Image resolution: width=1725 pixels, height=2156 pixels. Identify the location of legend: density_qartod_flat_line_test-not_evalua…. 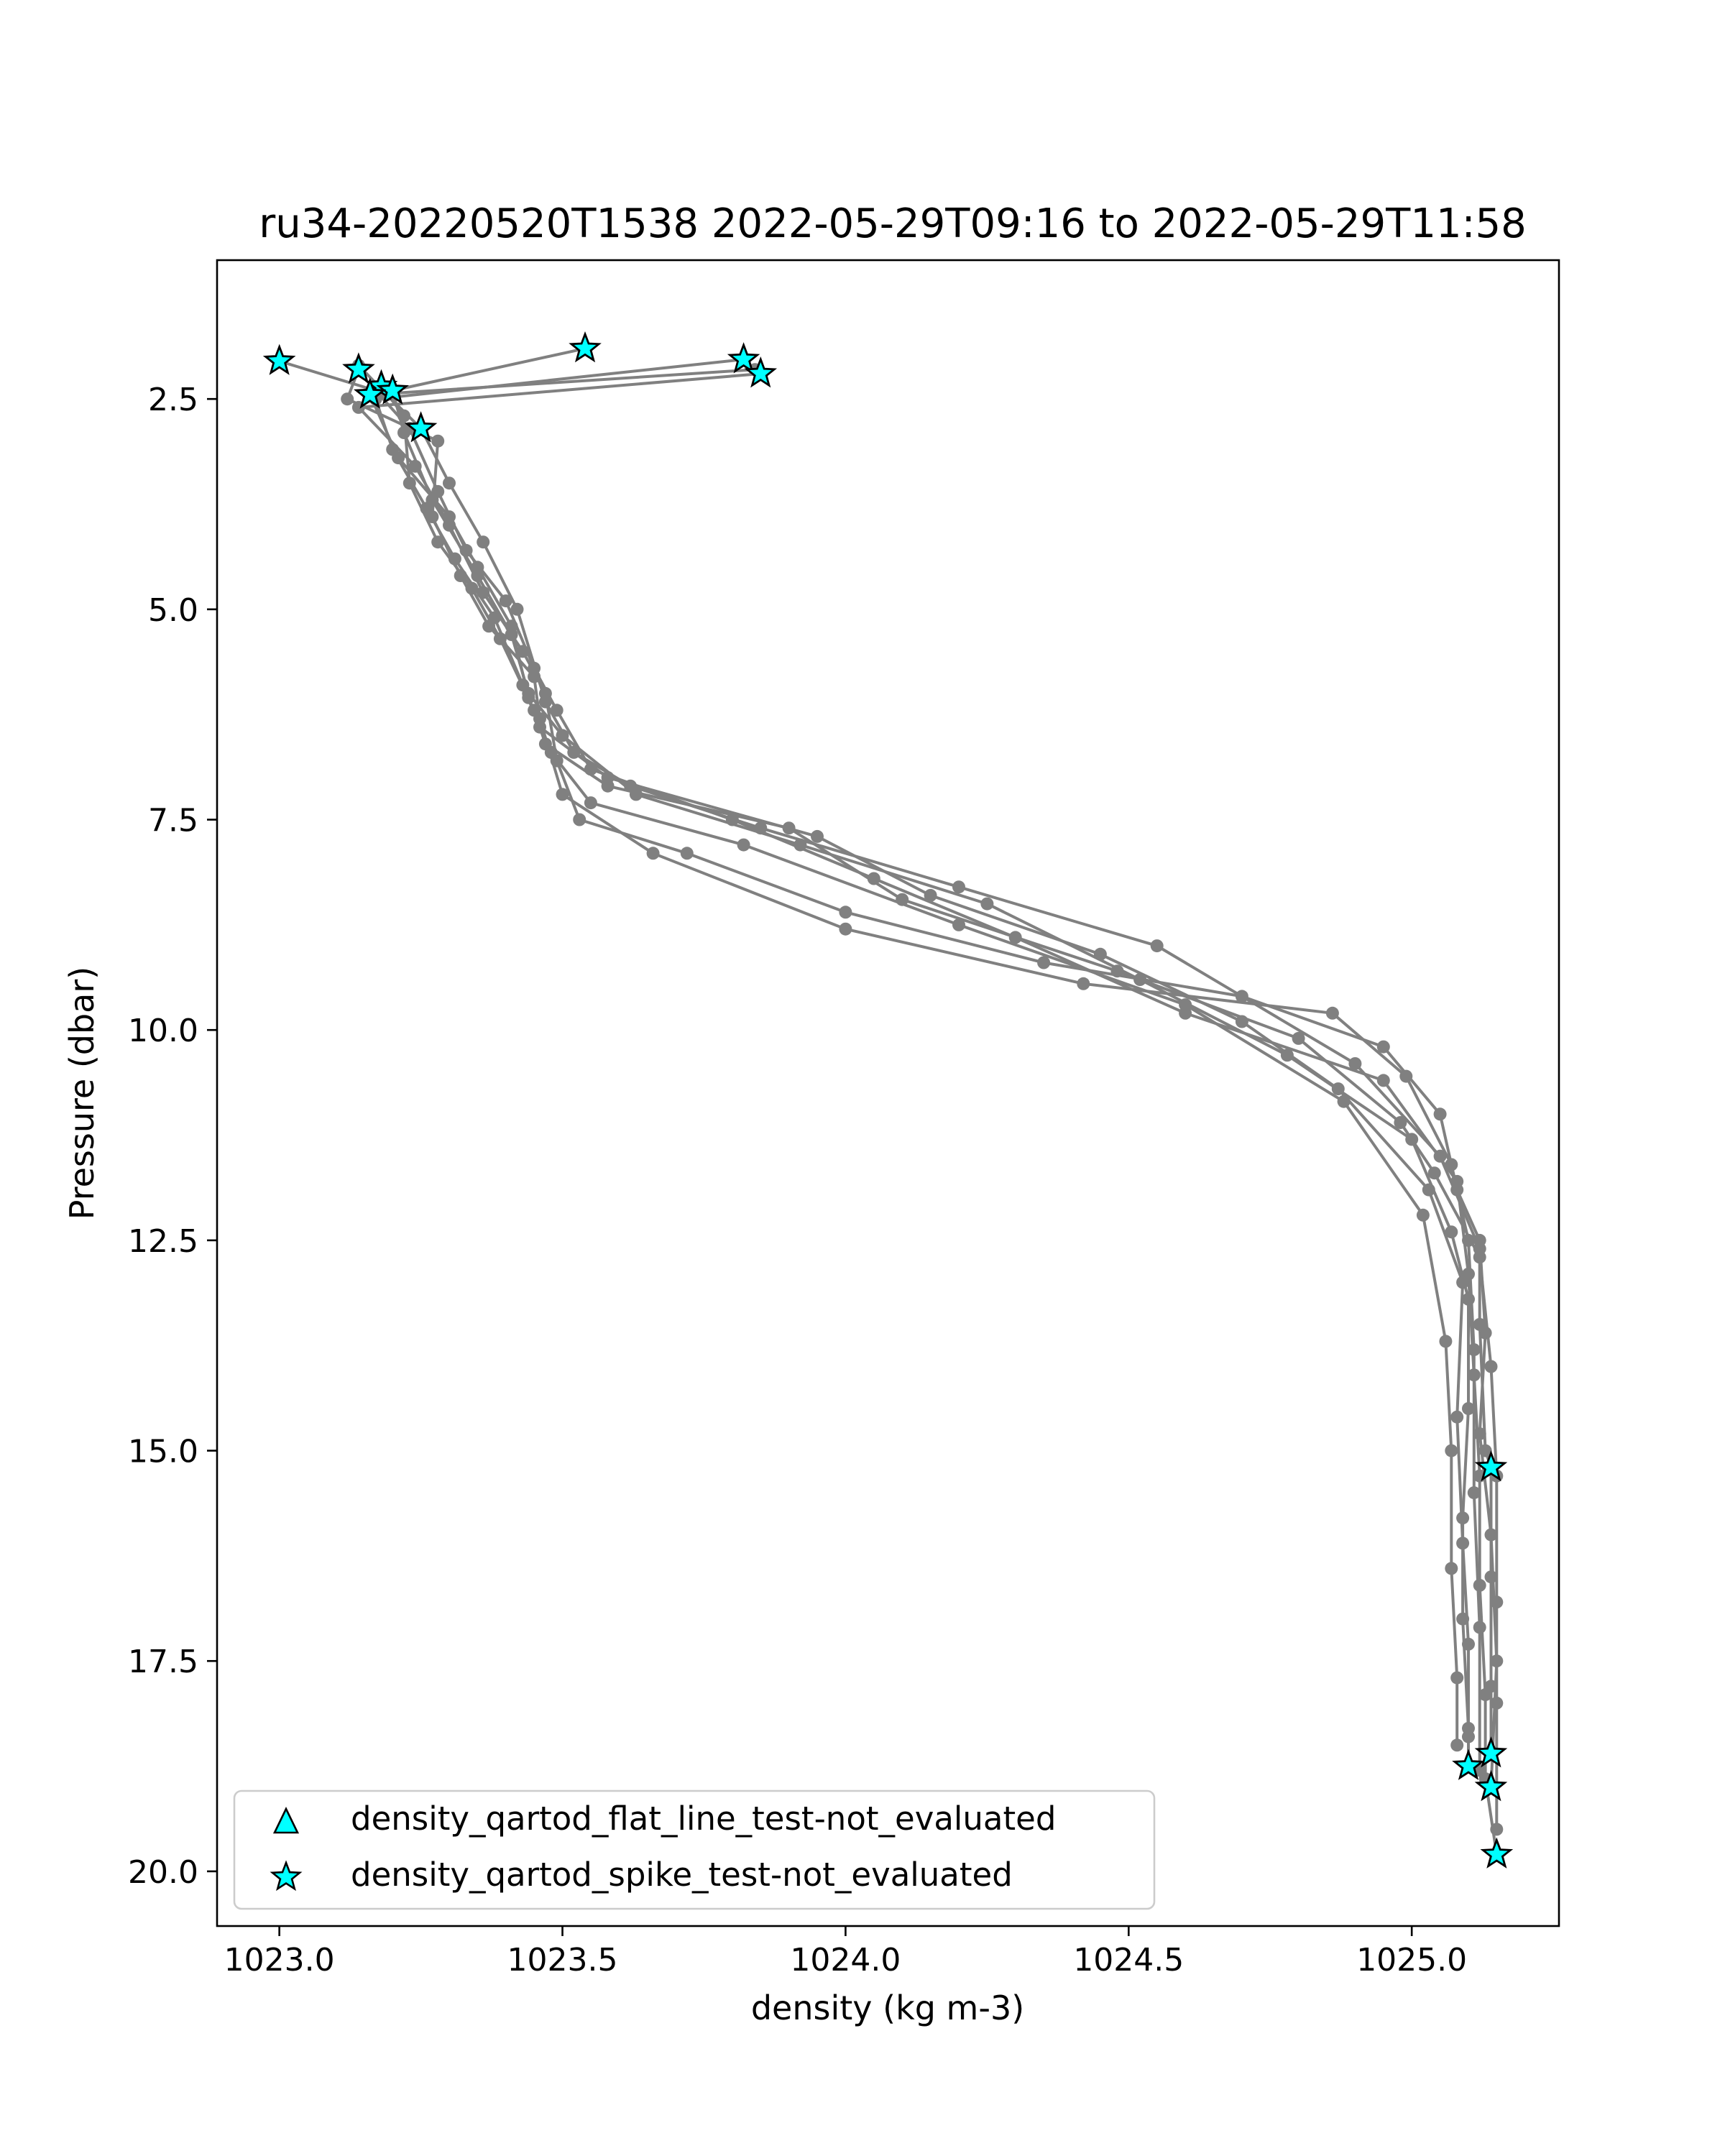
(694, 1850).